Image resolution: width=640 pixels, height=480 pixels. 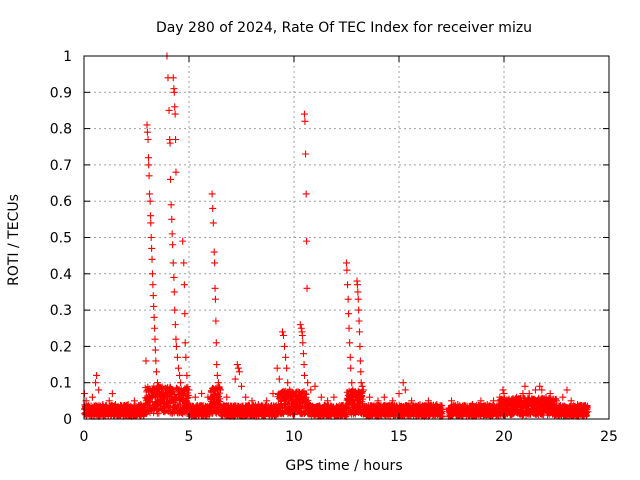 I want to click on y-tick-label: 1, so click(x=67, y=57).